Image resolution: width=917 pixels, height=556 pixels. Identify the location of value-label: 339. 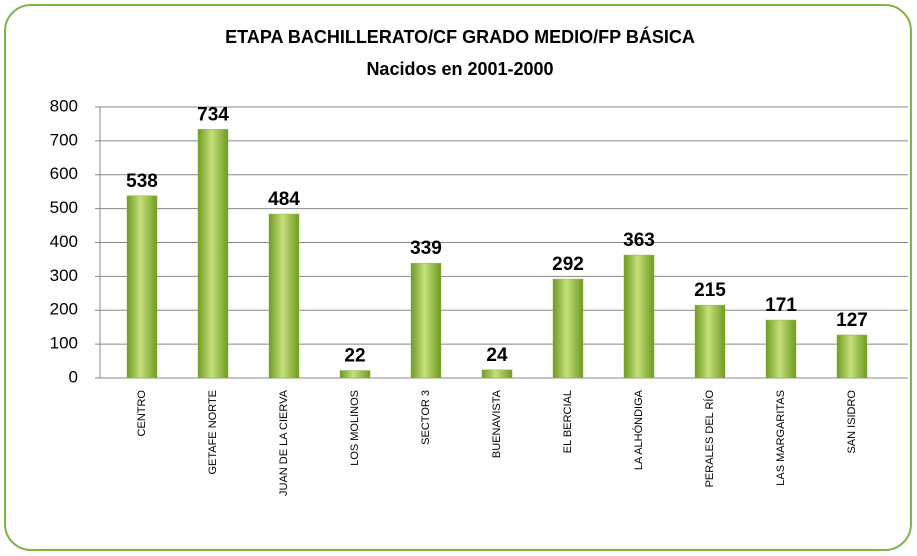
(426, 248).